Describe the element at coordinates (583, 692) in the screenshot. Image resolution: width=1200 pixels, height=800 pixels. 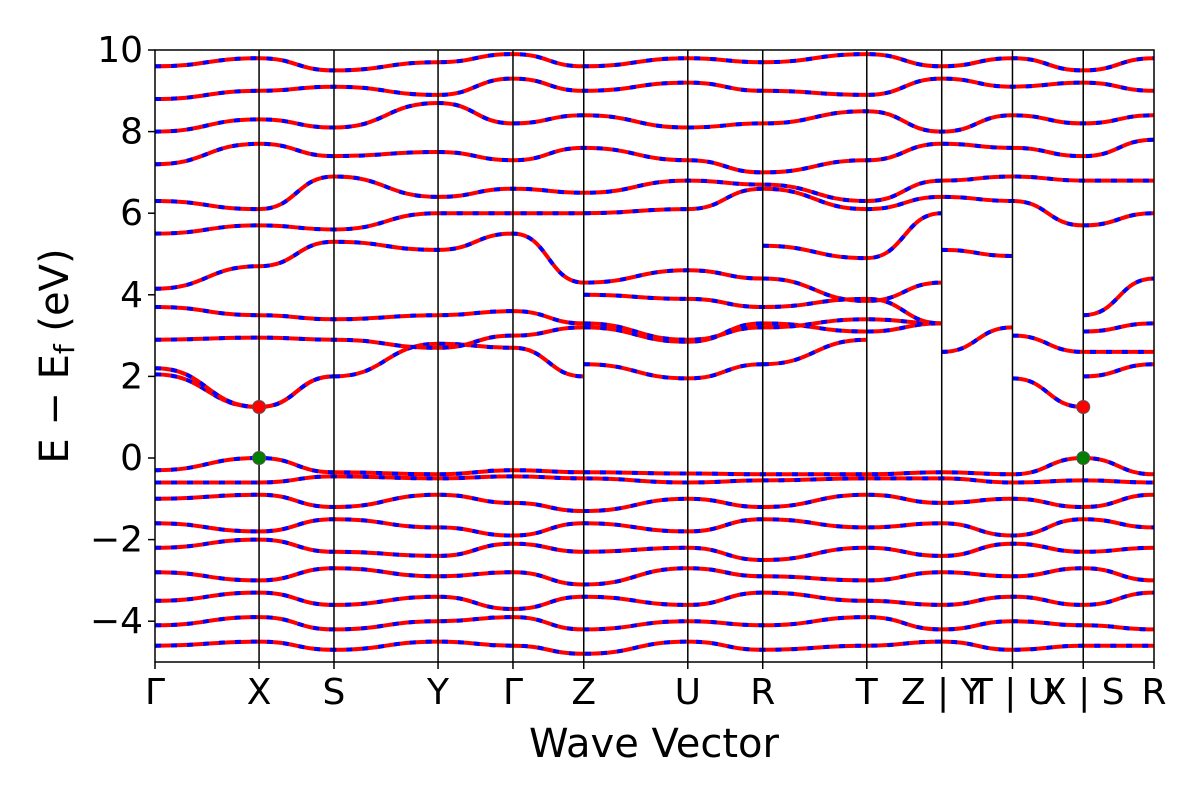
I see `x-tick-label: Z` at that location.